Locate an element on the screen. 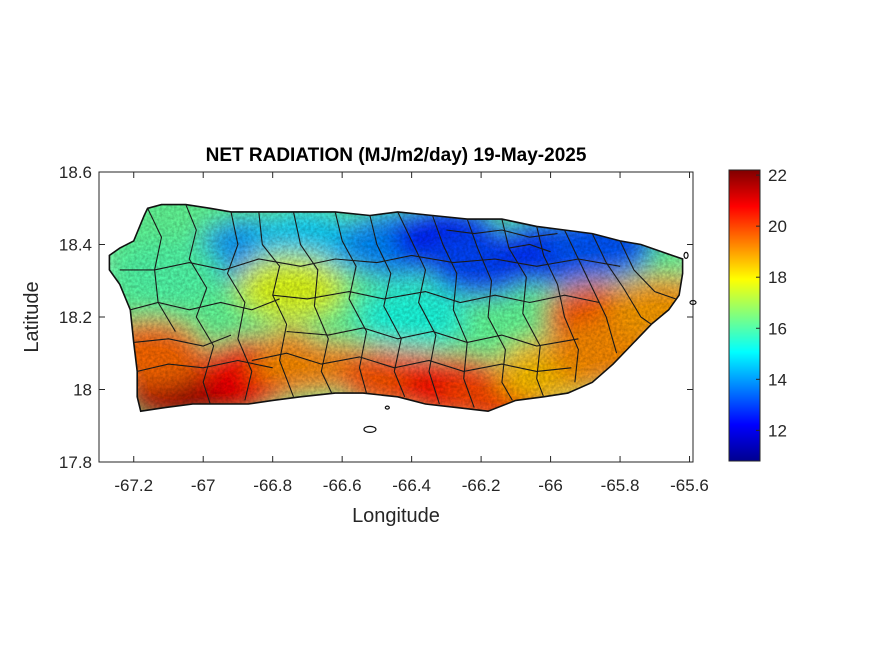  y-tick-label: 18.4 is located at coordinates (75, 245).